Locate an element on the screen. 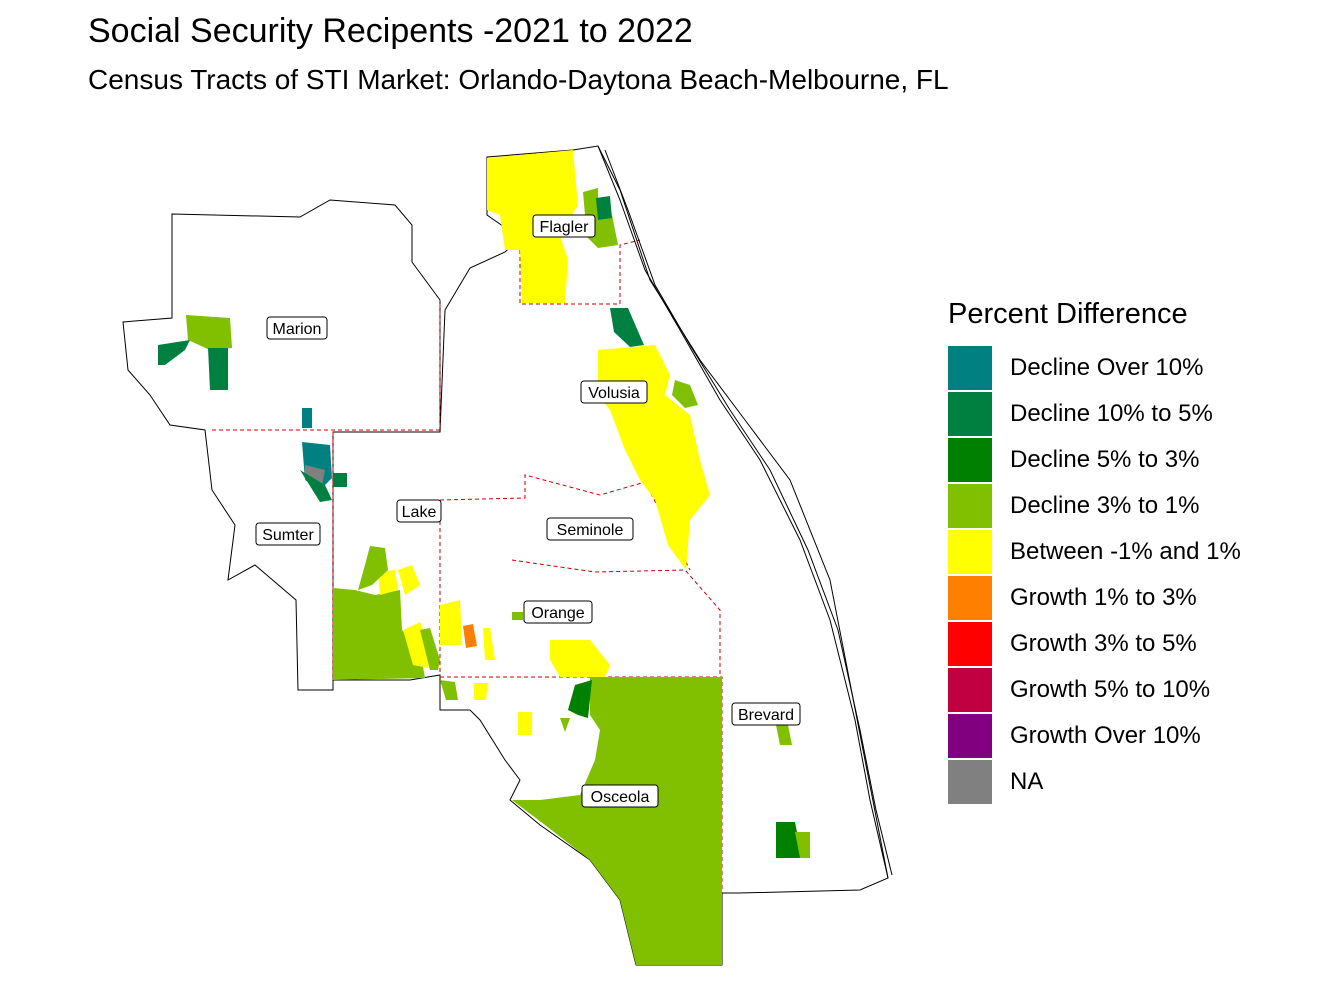  legend-item: Growth 1% to 3% is located at coordinates (1094, 598).